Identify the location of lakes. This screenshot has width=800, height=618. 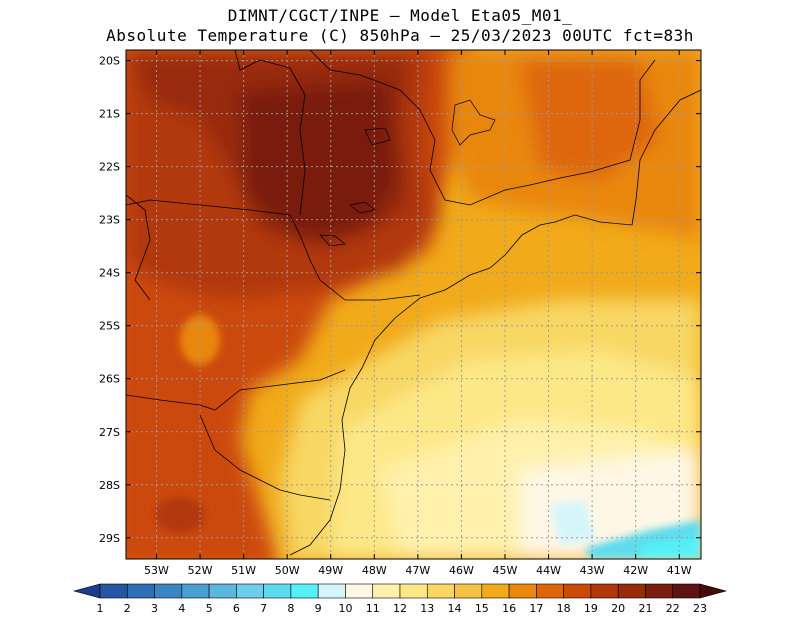
(407, 173).